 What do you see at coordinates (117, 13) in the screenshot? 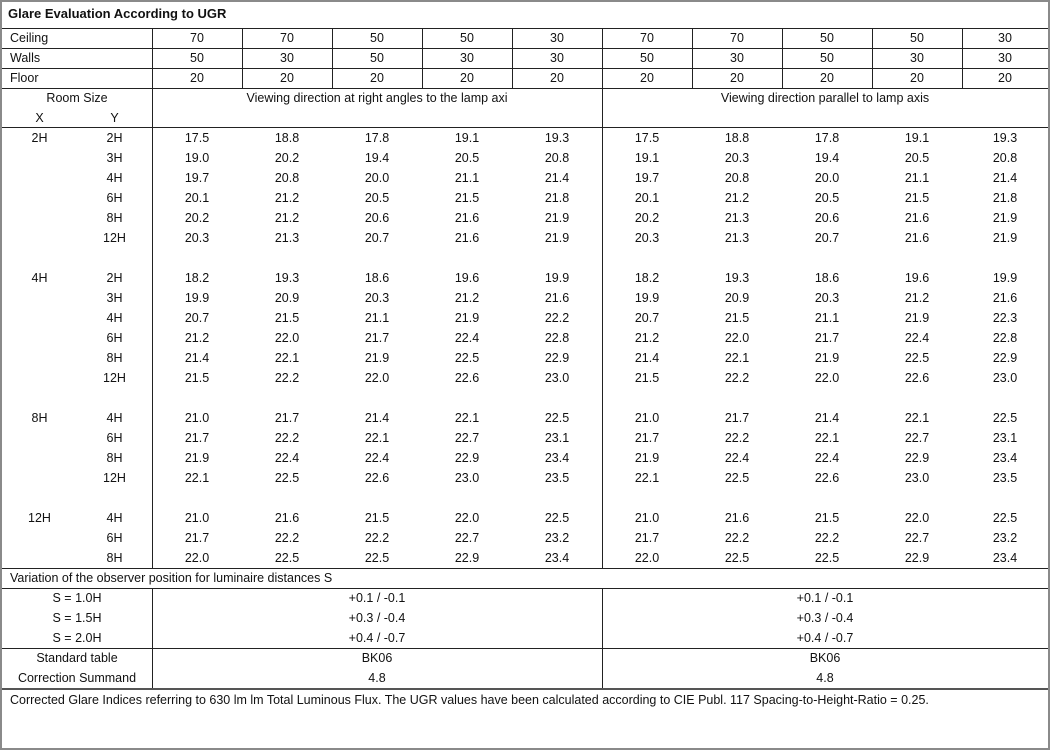
I see `table-title: Glare Evaluation According to UGR` at bounding box center [117, 13].